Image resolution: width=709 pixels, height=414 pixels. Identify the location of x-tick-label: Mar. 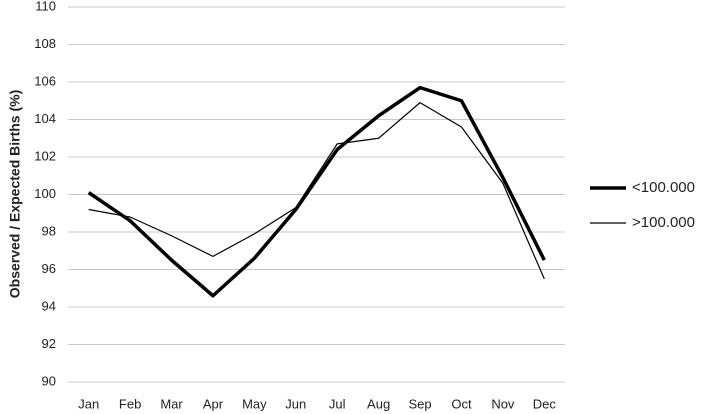
(171, 403).